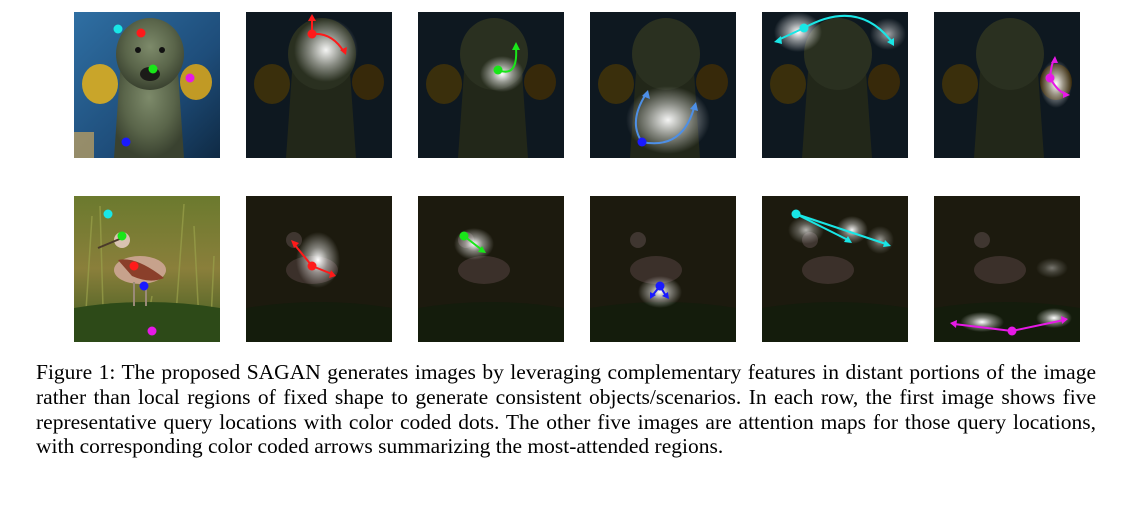 The width and height of the screenshot is (1126, 506). Describe the element at coordinates (190, 78) in the screenshot. I see `magenta-query-dot` at that location.